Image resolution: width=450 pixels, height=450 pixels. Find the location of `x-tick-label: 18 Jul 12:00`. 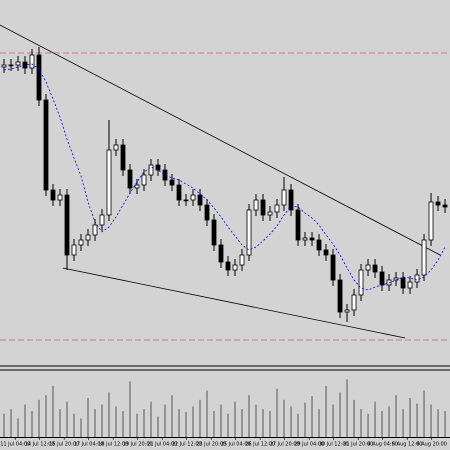

x-tick-label: 18 Jul 12:00 is located at coordinates (113, 445).